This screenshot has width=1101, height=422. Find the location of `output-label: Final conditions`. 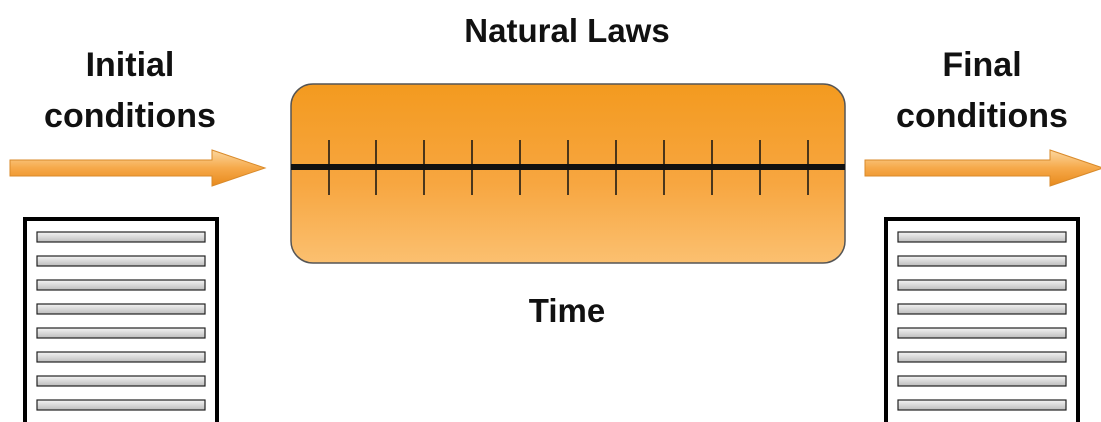

output-label: Final conditions is located at coordinates (982, 90).